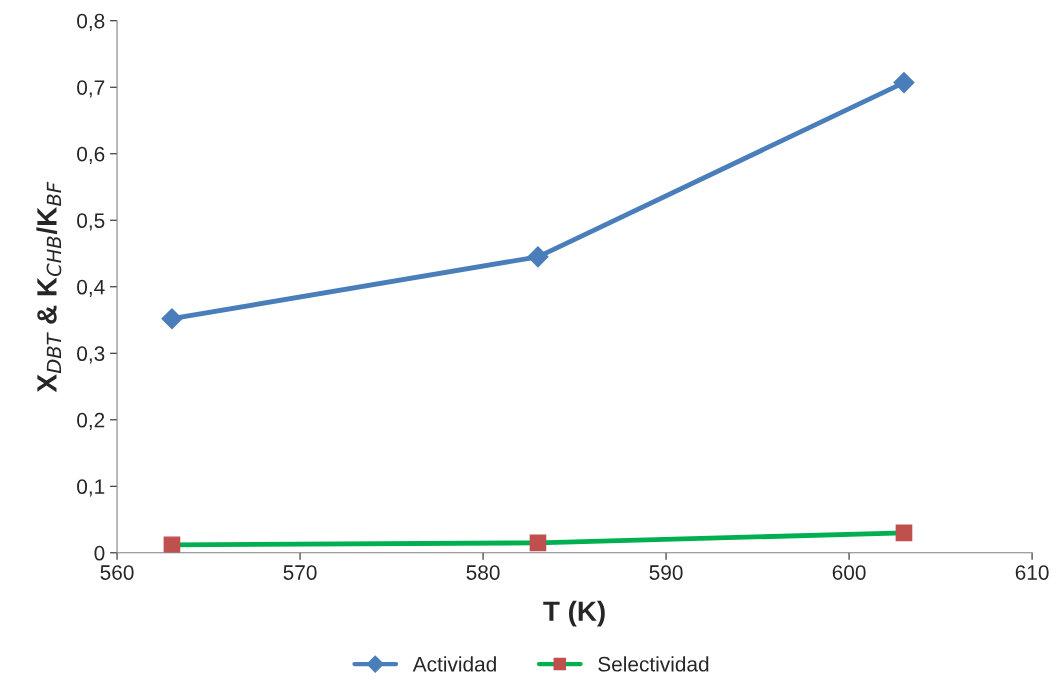  What do you see at coordinates (1032, 572) in the screenshot?
I see `x-tick-label: 610` at bounding box center [1032, 572].